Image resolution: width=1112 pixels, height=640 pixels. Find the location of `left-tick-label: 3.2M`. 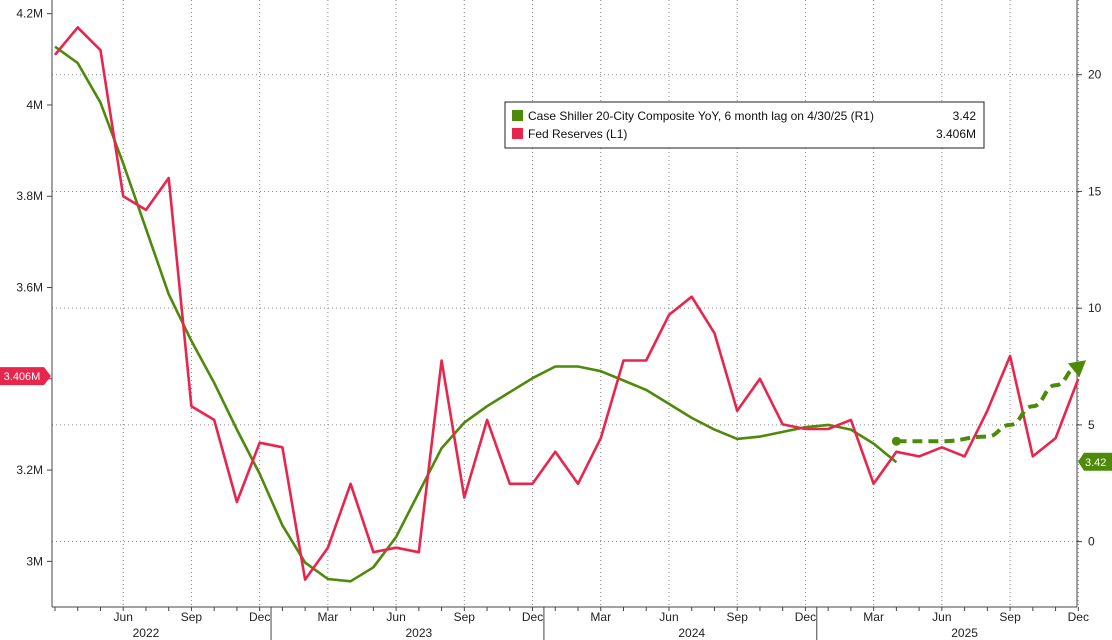

left-tick-label: 3.2M is located at coordinates (29, 470).